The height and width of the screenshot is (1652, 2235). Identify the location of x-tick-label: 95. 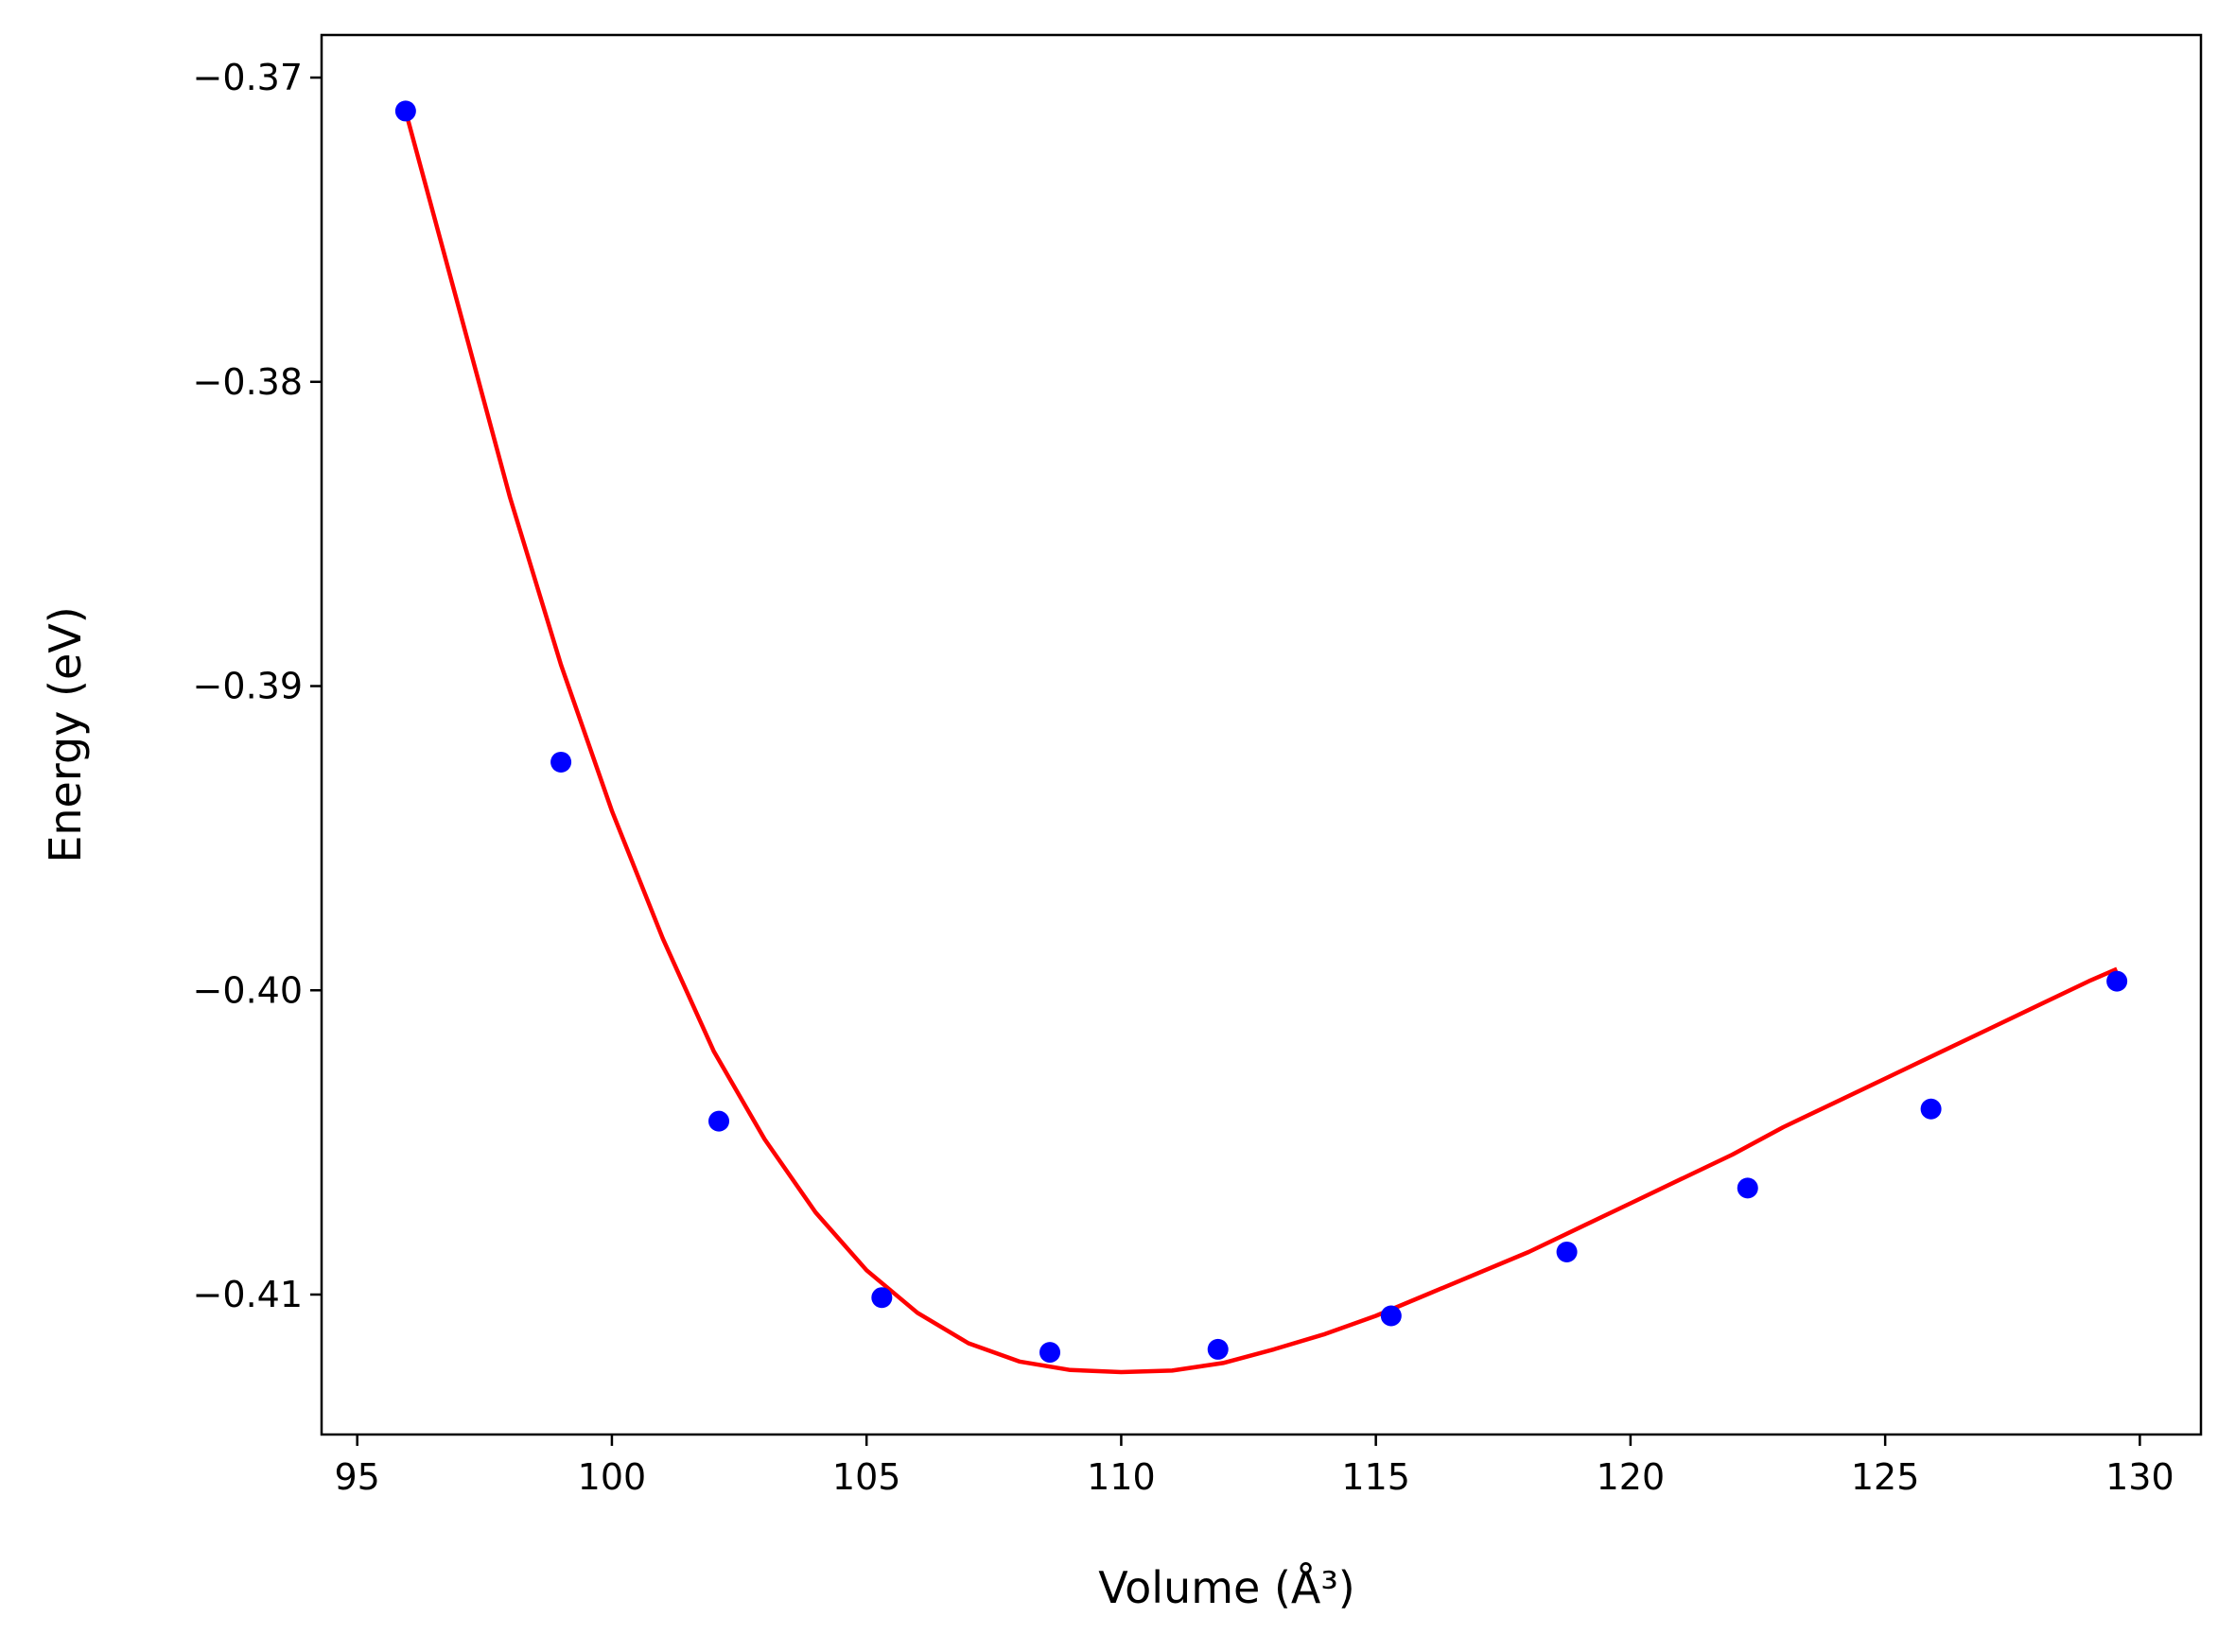
(357, 1477).